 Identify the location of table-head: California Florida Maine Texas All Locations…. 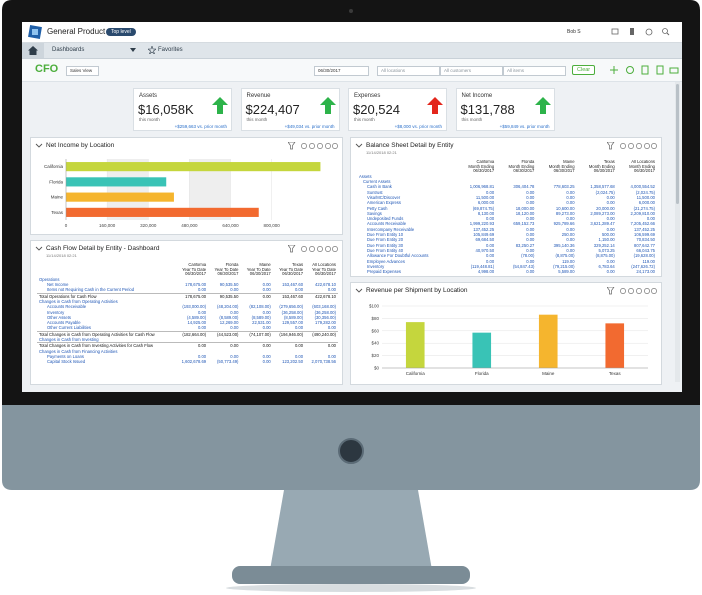
(187, 270).